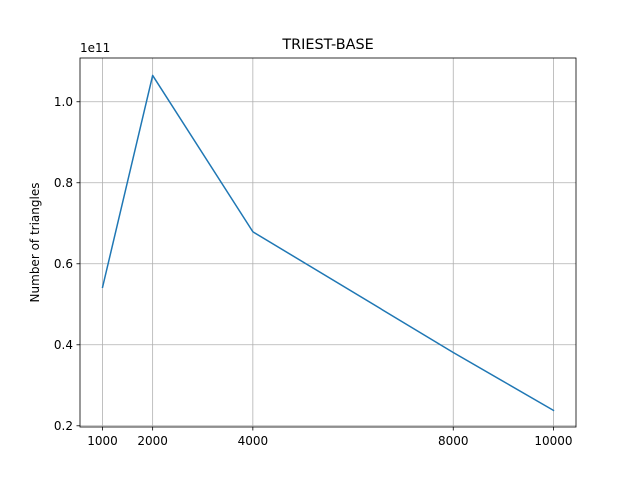  What do you see at coordinates (453, 441) in the screenshot?
I see `x-tick-label: 8000` at bounding box center [453, 441].